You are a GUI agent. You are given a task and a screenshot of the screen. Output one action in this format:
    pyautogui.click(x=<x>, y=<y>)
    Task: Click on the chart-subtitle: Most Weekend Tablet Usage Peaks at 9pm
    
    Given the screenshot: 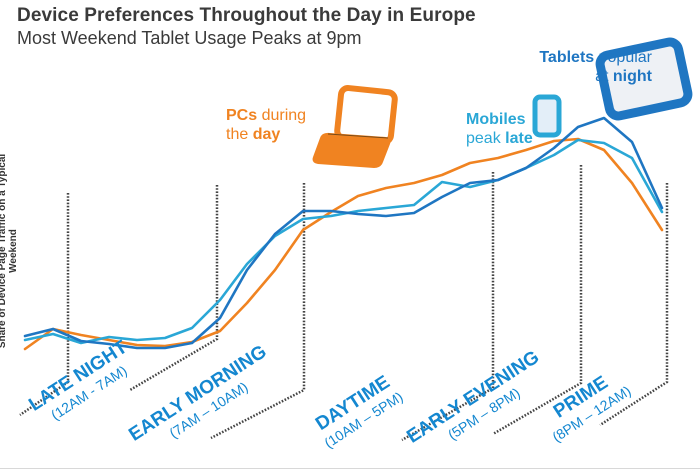 What is the action you would take?
    pyautogui.click(x=189, y=38)
    